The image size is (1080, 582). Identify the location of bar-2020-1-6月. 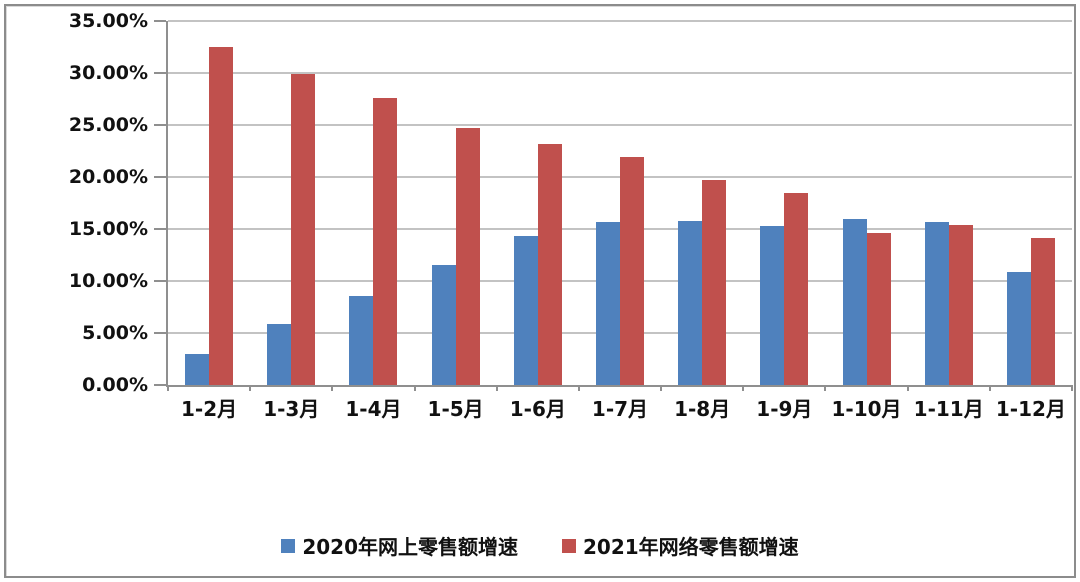
(525, 310).